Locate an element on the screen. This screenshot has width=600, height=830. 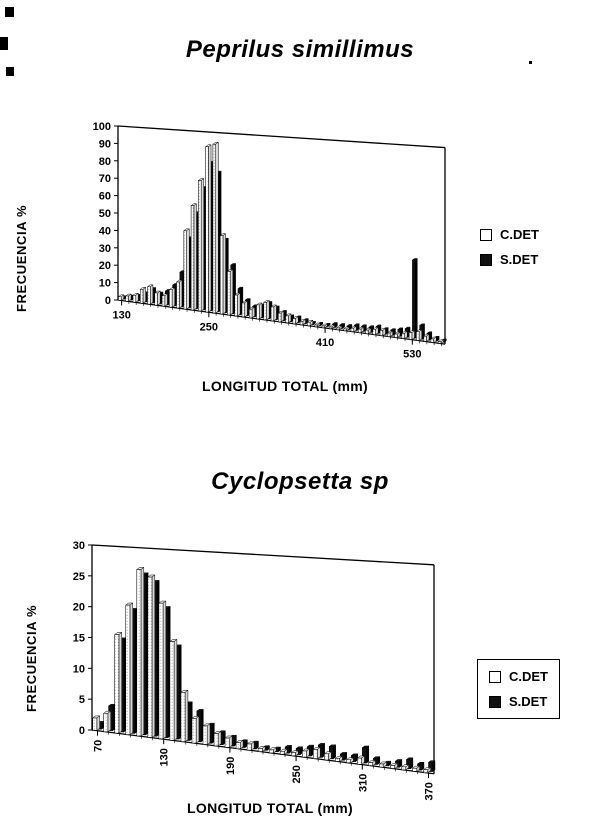
legend-cyclopsetta: C.DET S.DET is located at coordinates (518, 689).